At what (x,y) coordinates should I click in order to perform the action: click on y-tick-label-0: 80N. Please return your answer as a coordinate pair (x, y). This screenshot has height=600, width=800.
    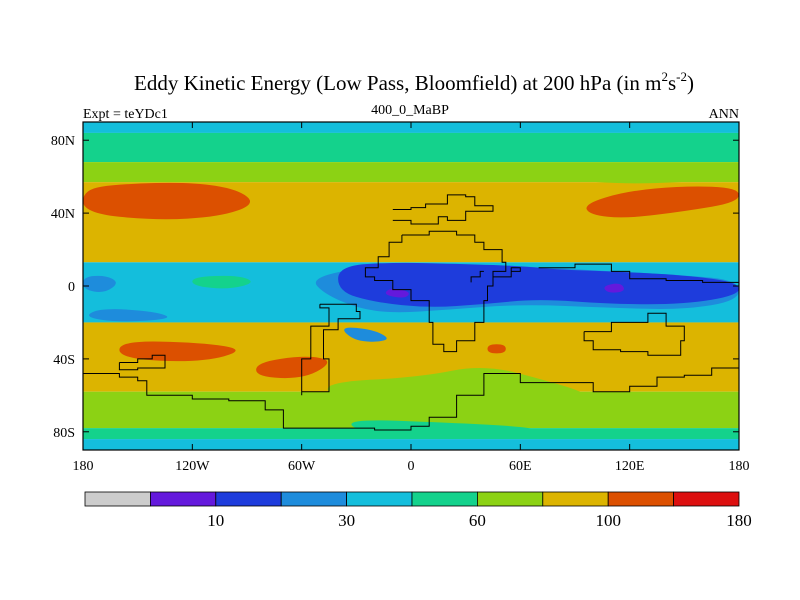
    Looking at the image, I should click on (63, 141).